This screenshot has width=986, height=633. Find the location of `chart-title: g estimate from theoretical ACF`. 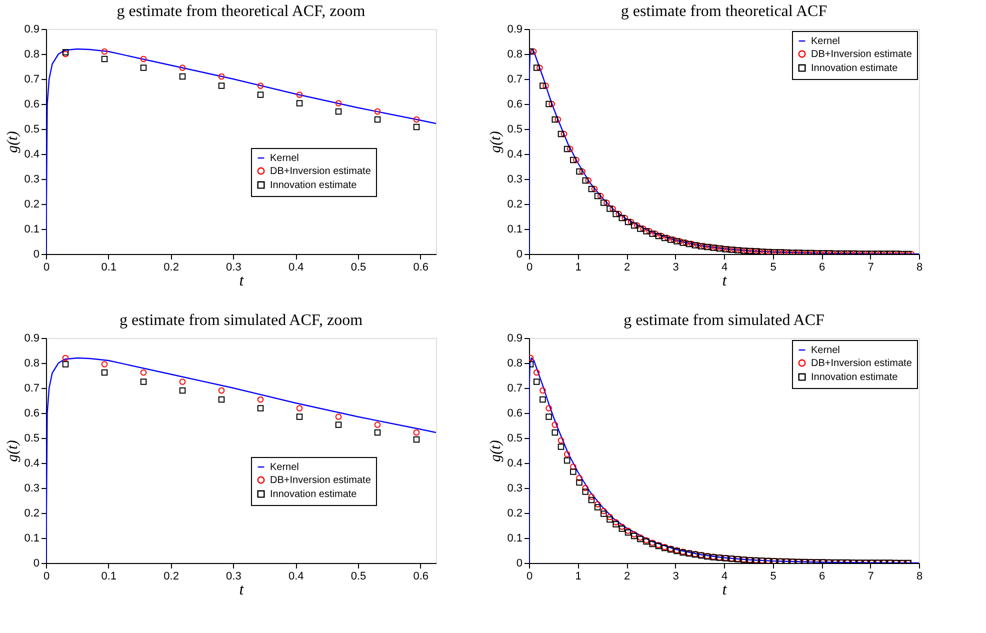

chart-title: g estimate from theoretical ACF is located at coordinates (724, 11).